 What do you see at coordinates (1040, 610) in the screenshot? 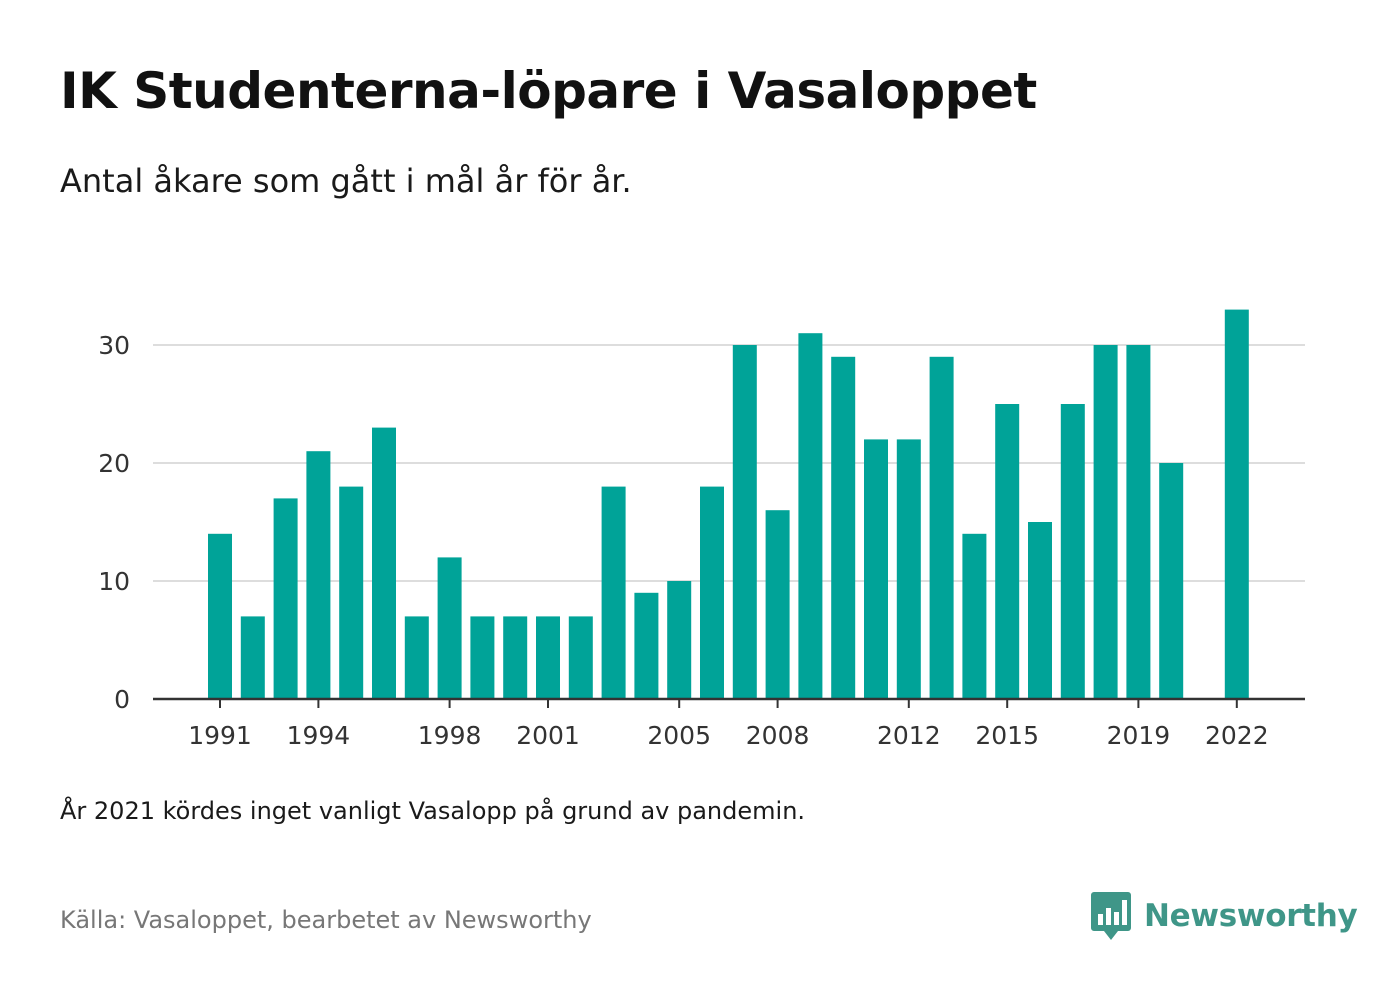
I see `bar-2016` at bounding box center [1040, 610].